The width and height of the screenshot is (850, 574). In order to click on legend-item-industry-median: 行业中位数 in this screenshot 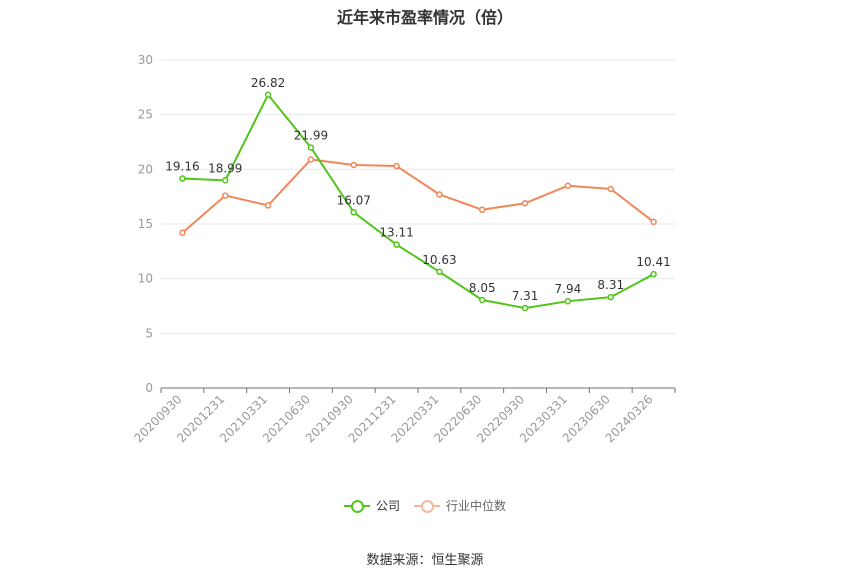, I will do `click(460, 505)`.